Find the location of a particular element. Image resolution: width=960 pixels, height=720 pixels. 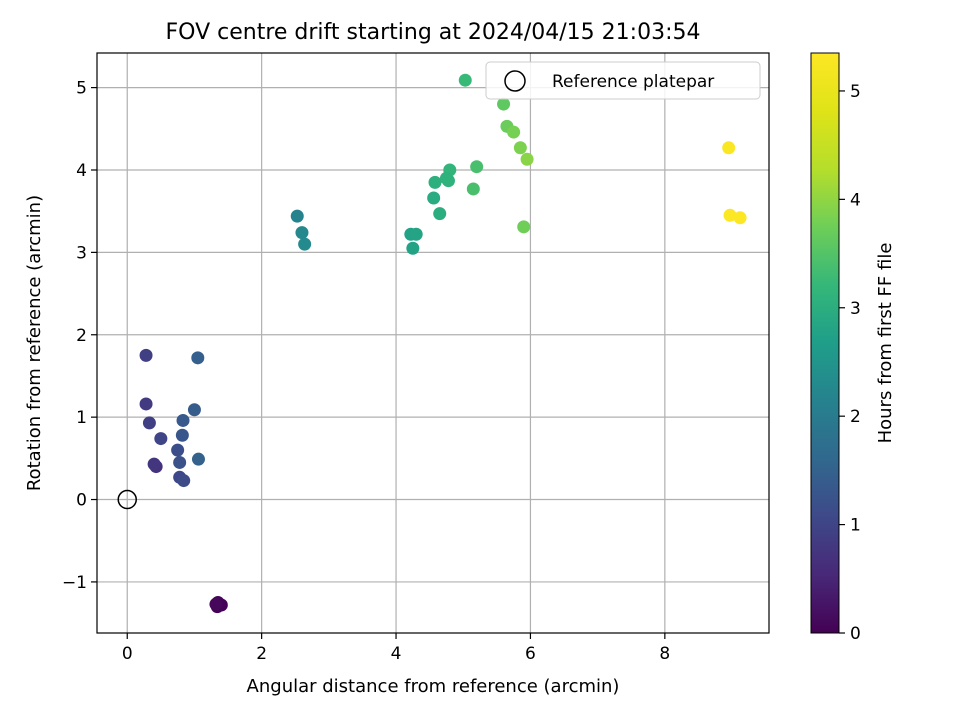

legend-entry-reference: Reference platepar is located at coordinates (633, 82).